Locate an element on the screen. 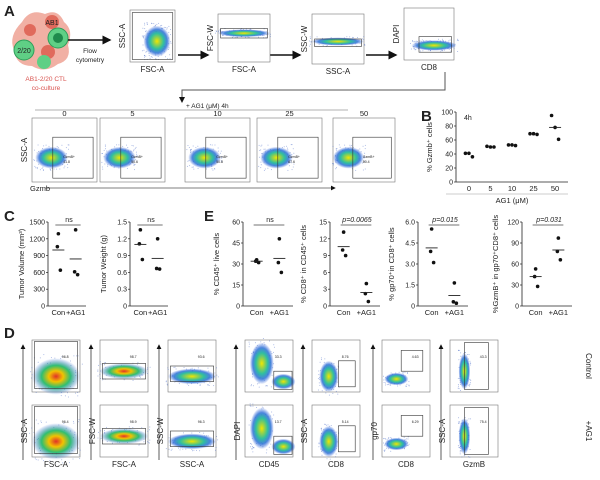 The width and height of the screenshot is (600, 480). y-axis-label: FSC-W is located at coordinates (92, 430).